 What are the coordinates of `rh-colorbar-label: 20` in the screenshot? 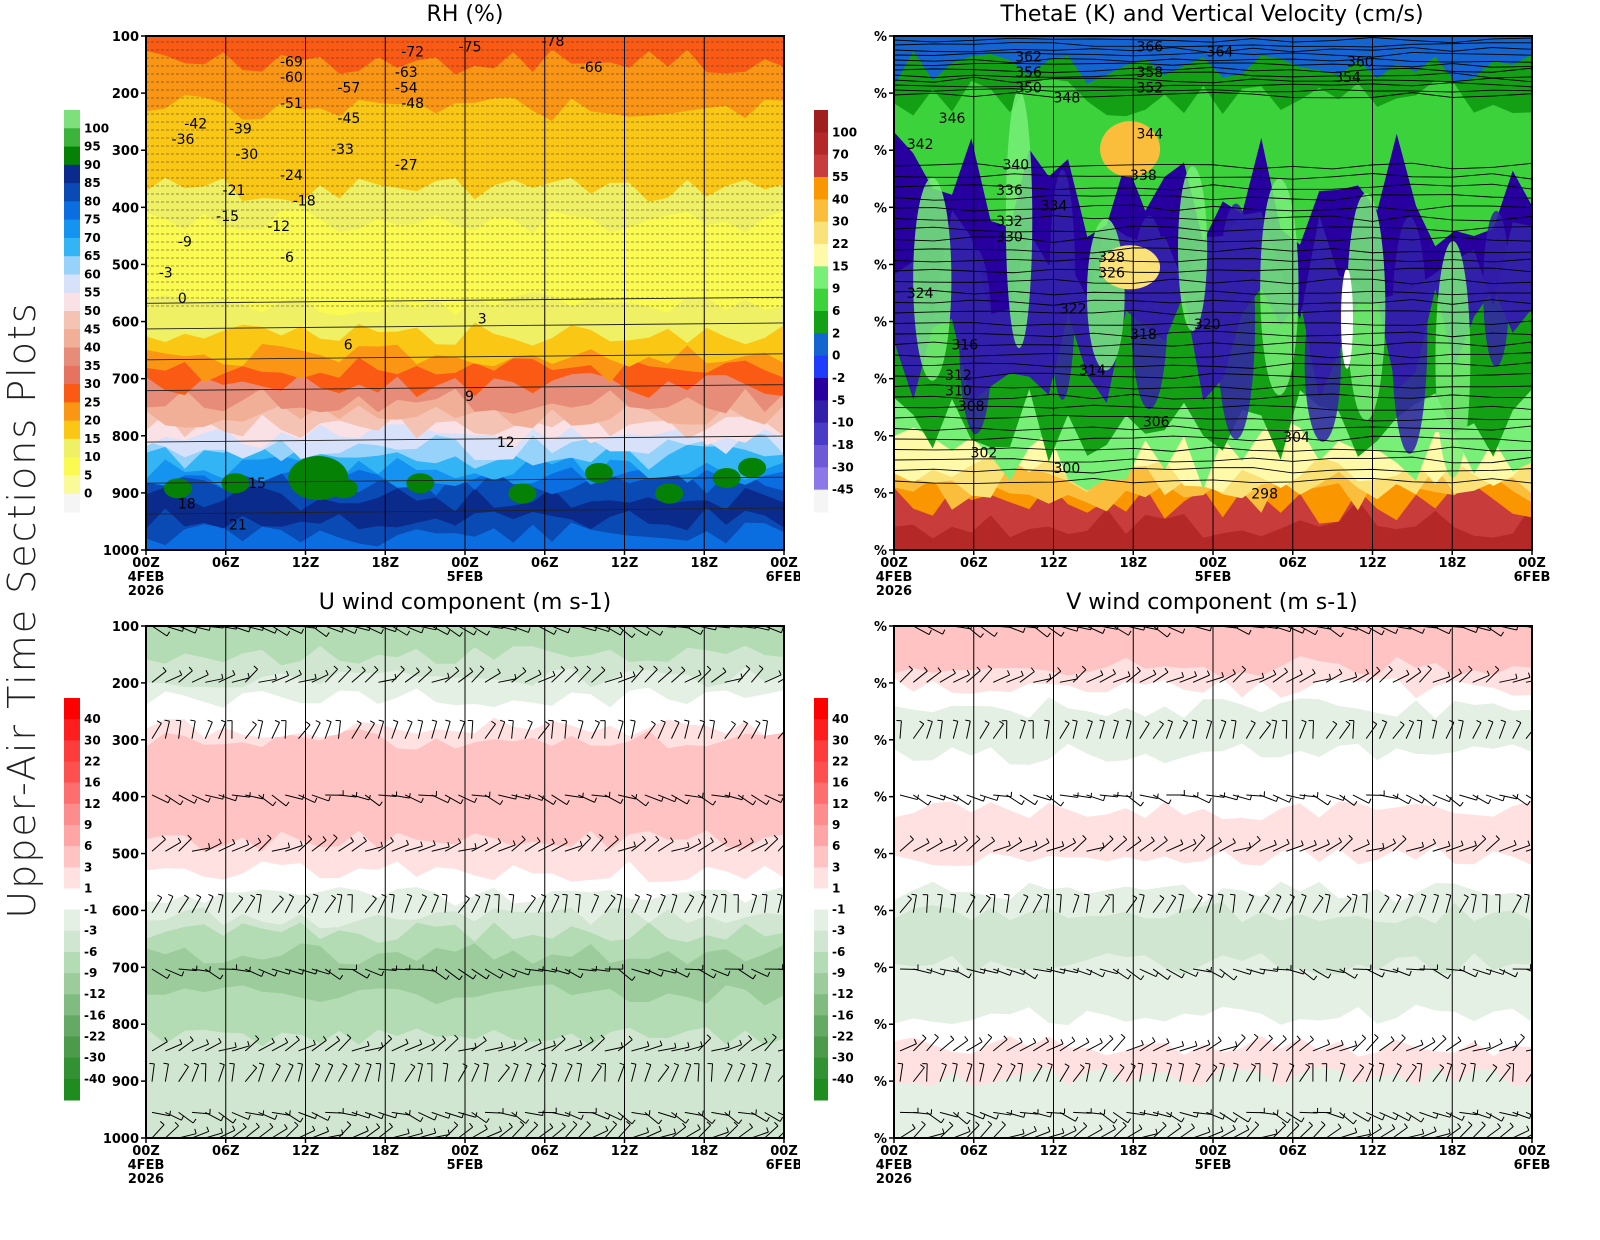 It's located at (92, 421).